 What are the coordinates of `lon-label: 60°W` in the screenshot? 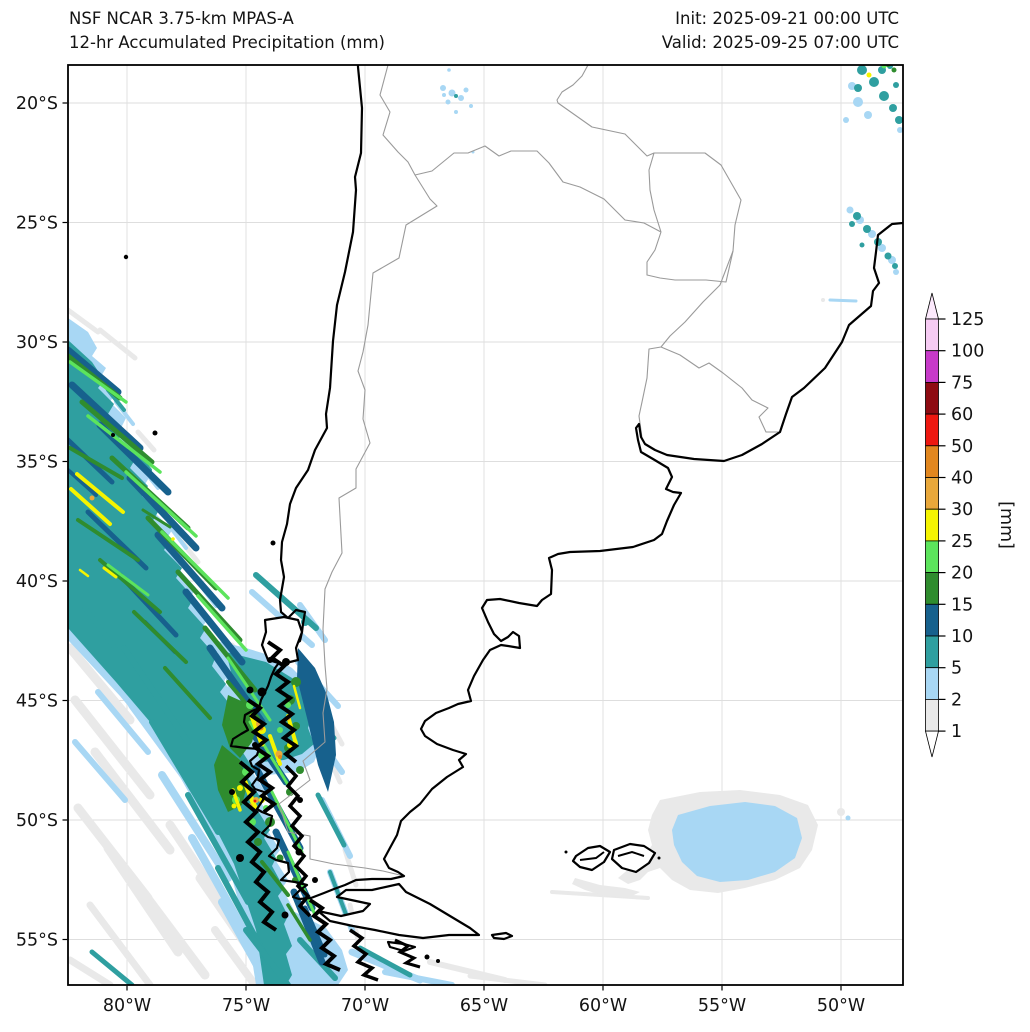 It's located at (603, 1006).